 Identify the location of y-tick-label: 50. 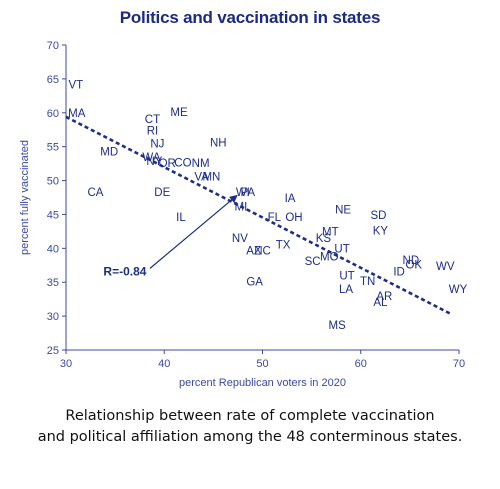
(53, 182).